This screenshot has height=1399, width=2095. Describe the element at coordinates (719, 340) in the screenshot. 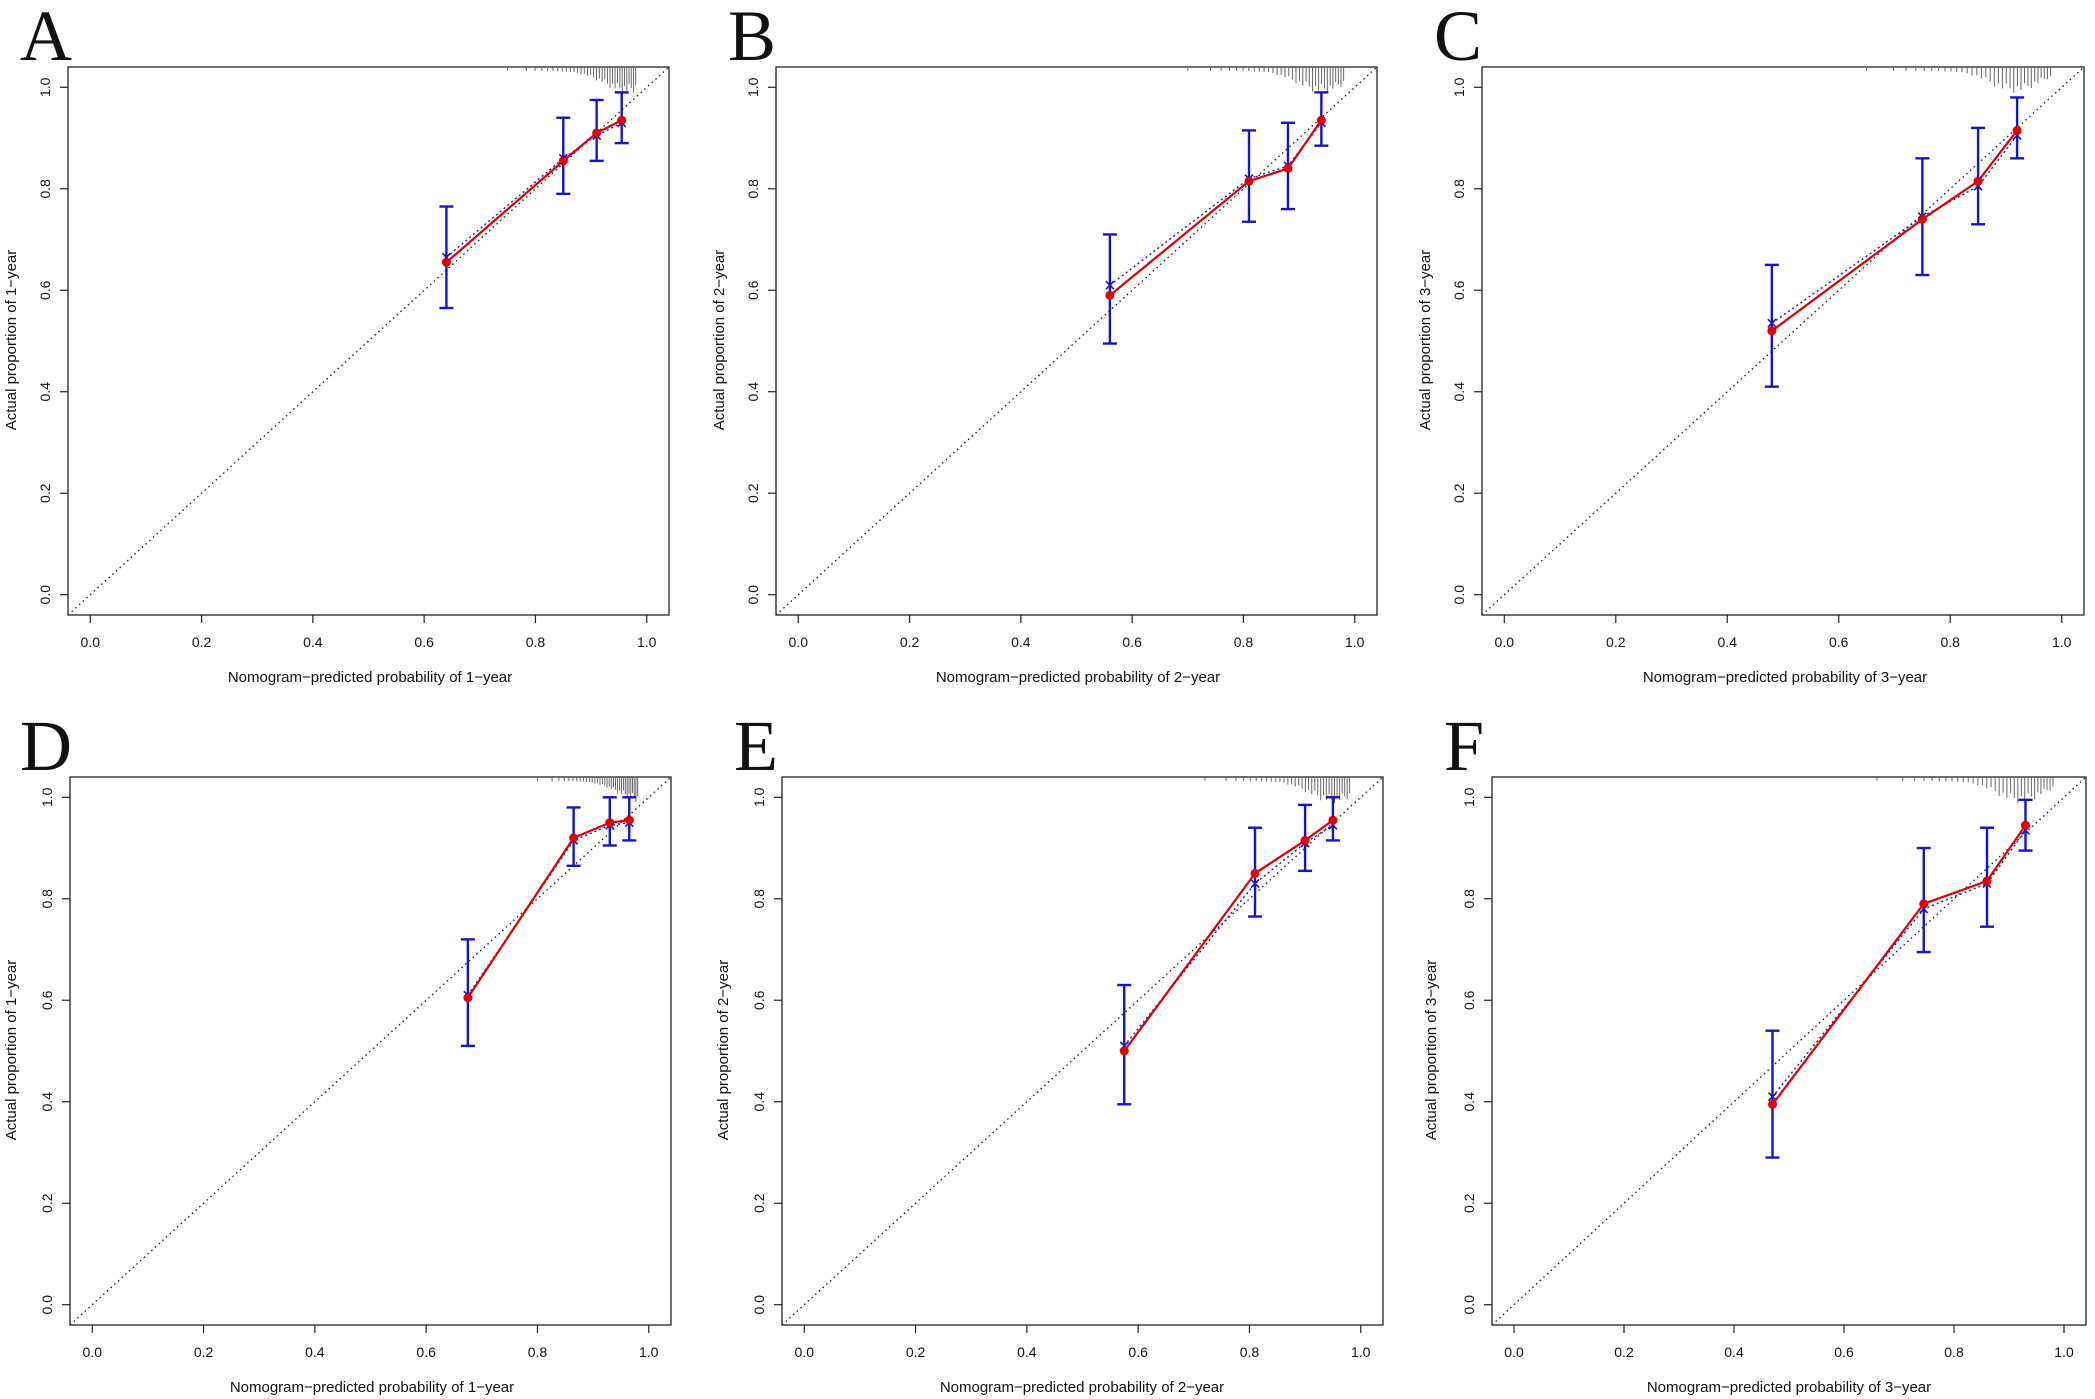

I see `y-axis-title: Actual proportion of 2−year` at that location.